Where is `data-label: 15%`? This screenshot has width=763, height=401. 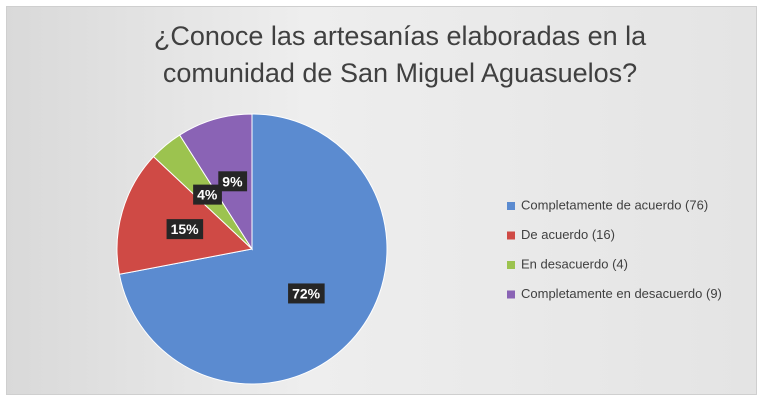 data-label: 15% is located at coordinates (185, 229).